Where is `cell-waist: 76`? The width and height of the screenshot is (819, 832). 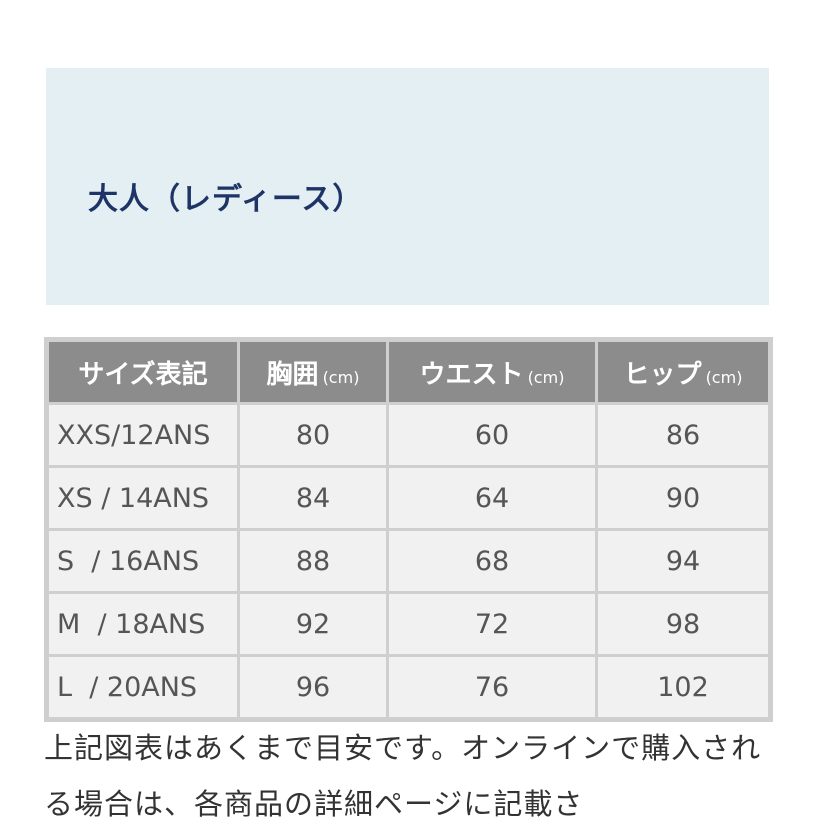
cell-waist: 76 is located at coordinates (492, 687).